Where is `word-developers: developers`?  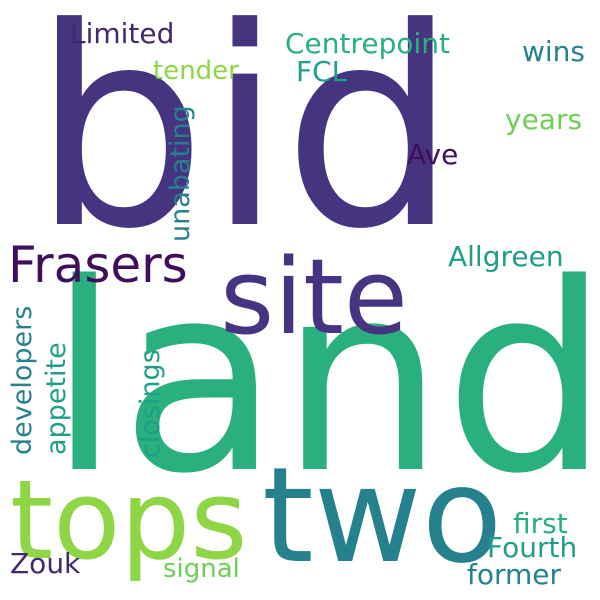
word-developers: developers is located at coordinates (22, 380).